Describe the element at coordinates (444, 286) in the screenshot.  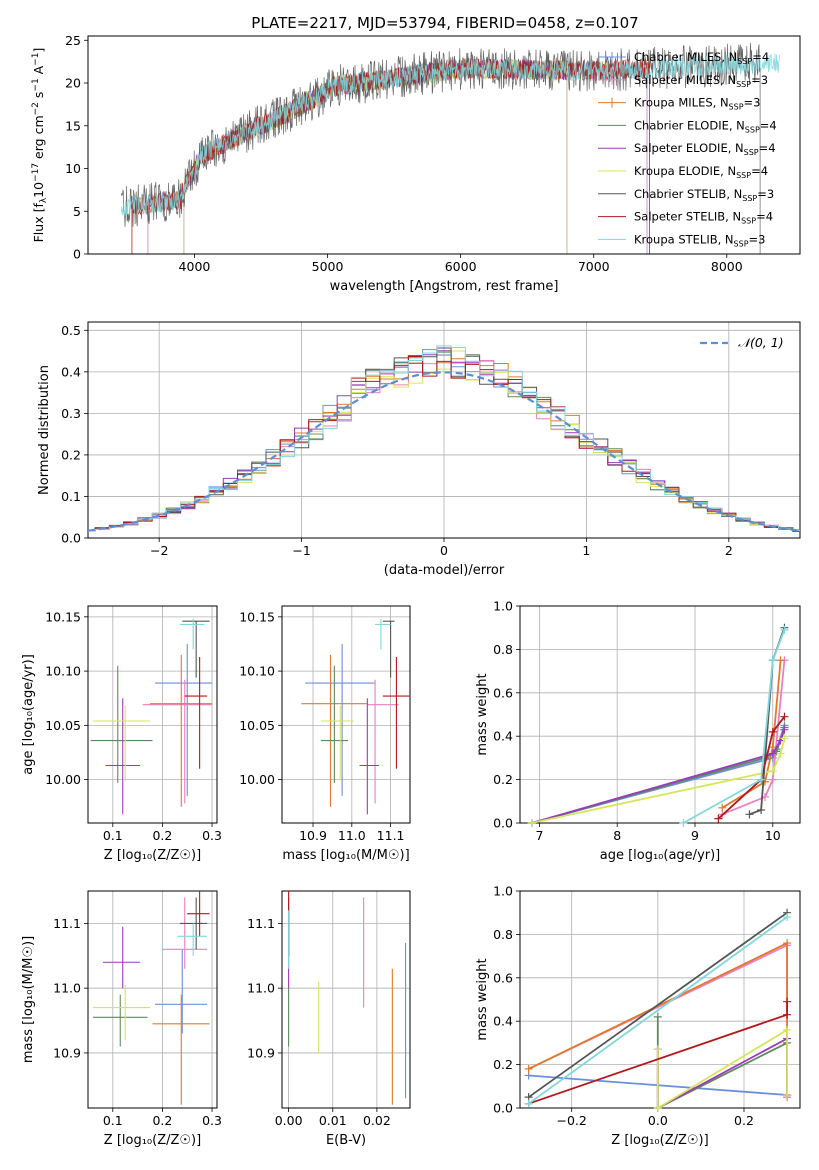
I see `x-axis-label: wavelength [Angstrom, rest frame]` at that location.